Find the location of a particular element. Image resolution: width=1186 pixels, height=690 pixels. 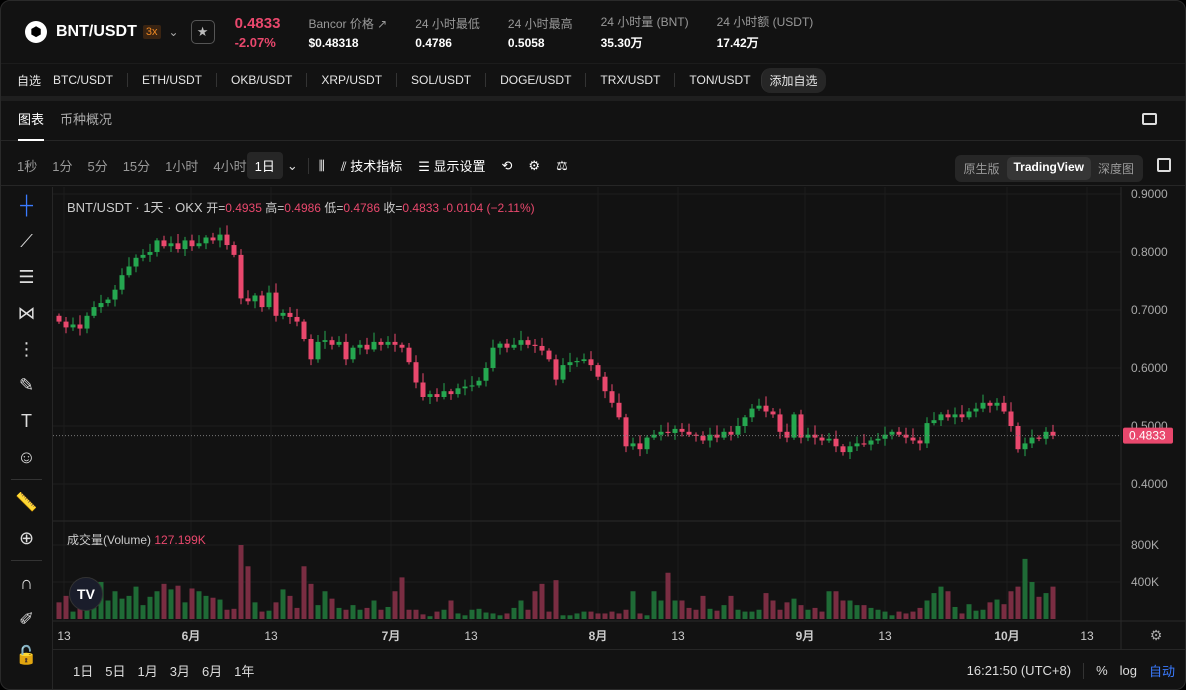

range-1y: 1年 is located at coordinates (244, 671).